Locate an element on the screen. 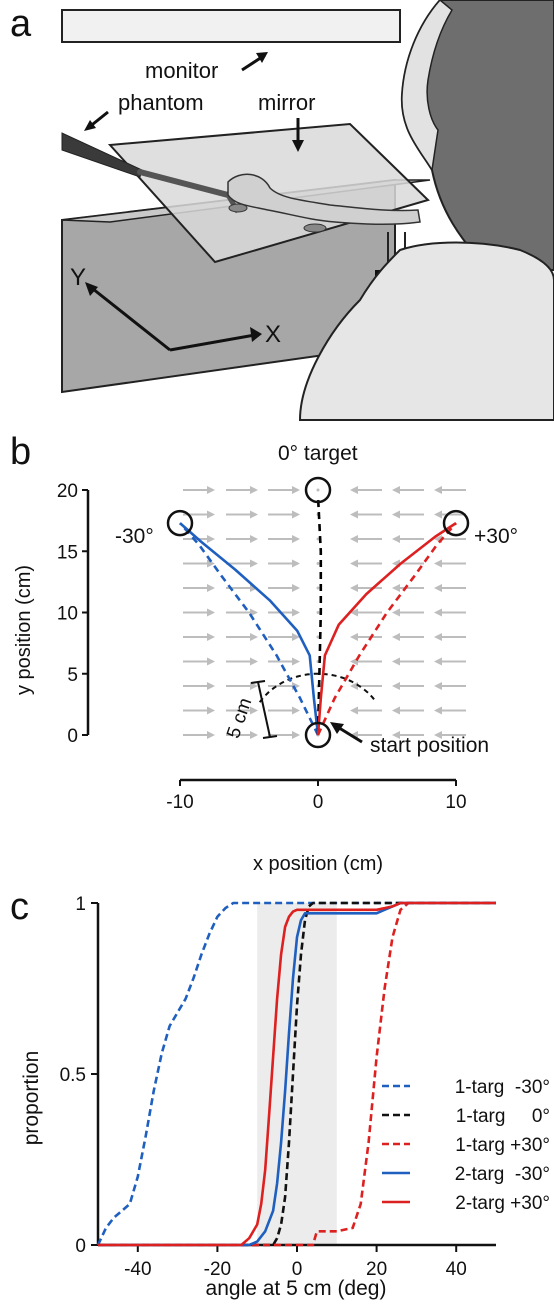 This screenshot has width=554, height=1308. panel-letter-a: a is located at coordinates (21, 24).